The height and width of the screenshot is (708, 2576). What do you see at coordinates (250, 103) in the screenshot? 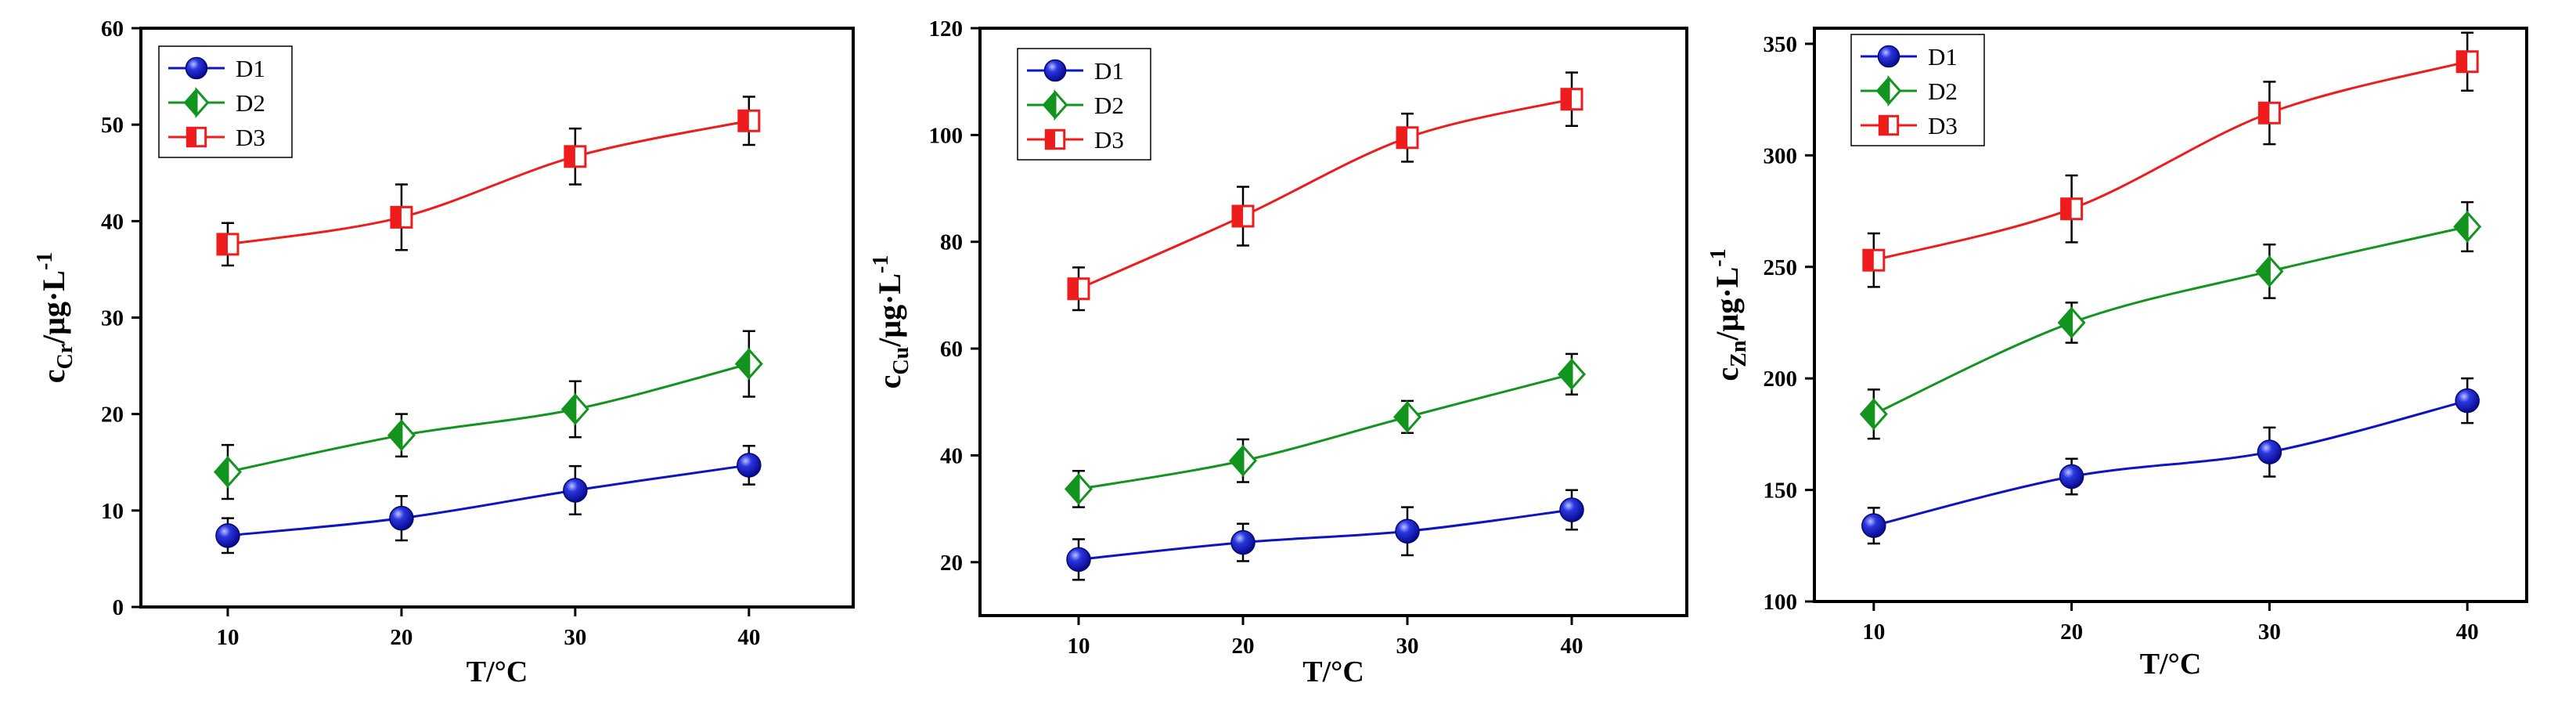
I see `legend-label-d2: D2` at bounding box center [250, 103].